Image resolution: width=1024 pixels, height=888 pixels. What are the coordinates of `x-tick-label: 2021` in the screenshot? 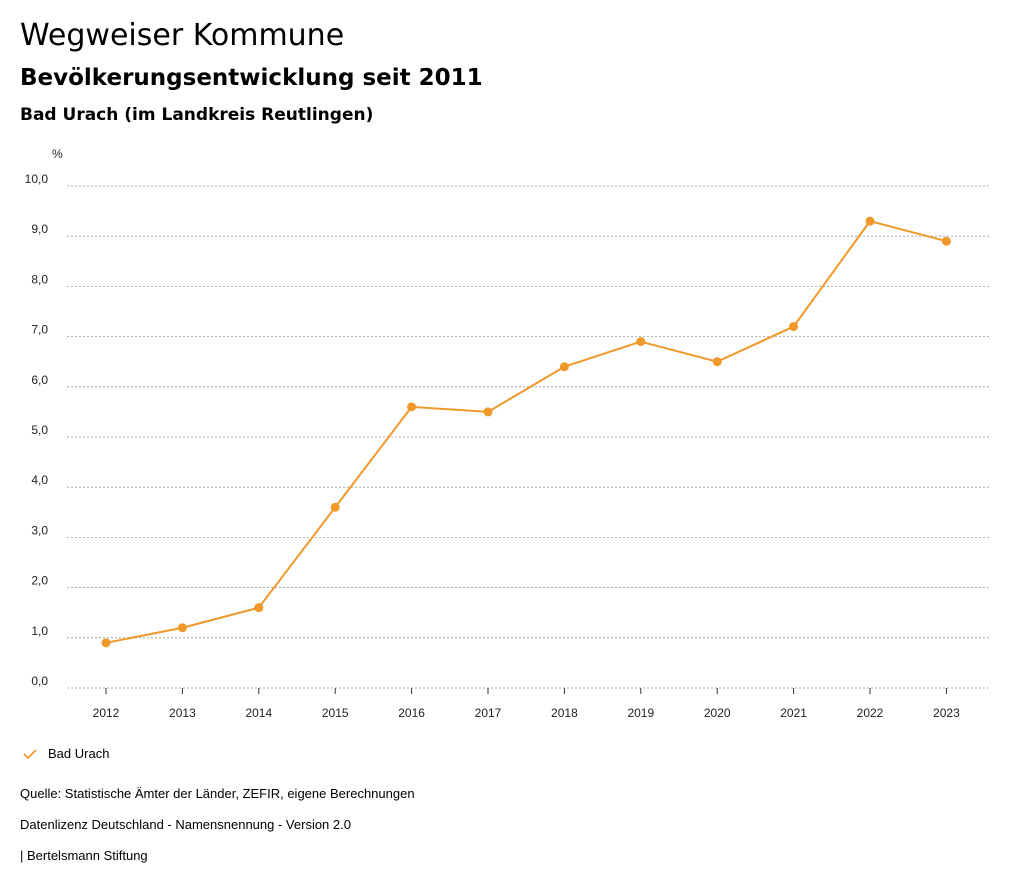 It's located at (793, 713).